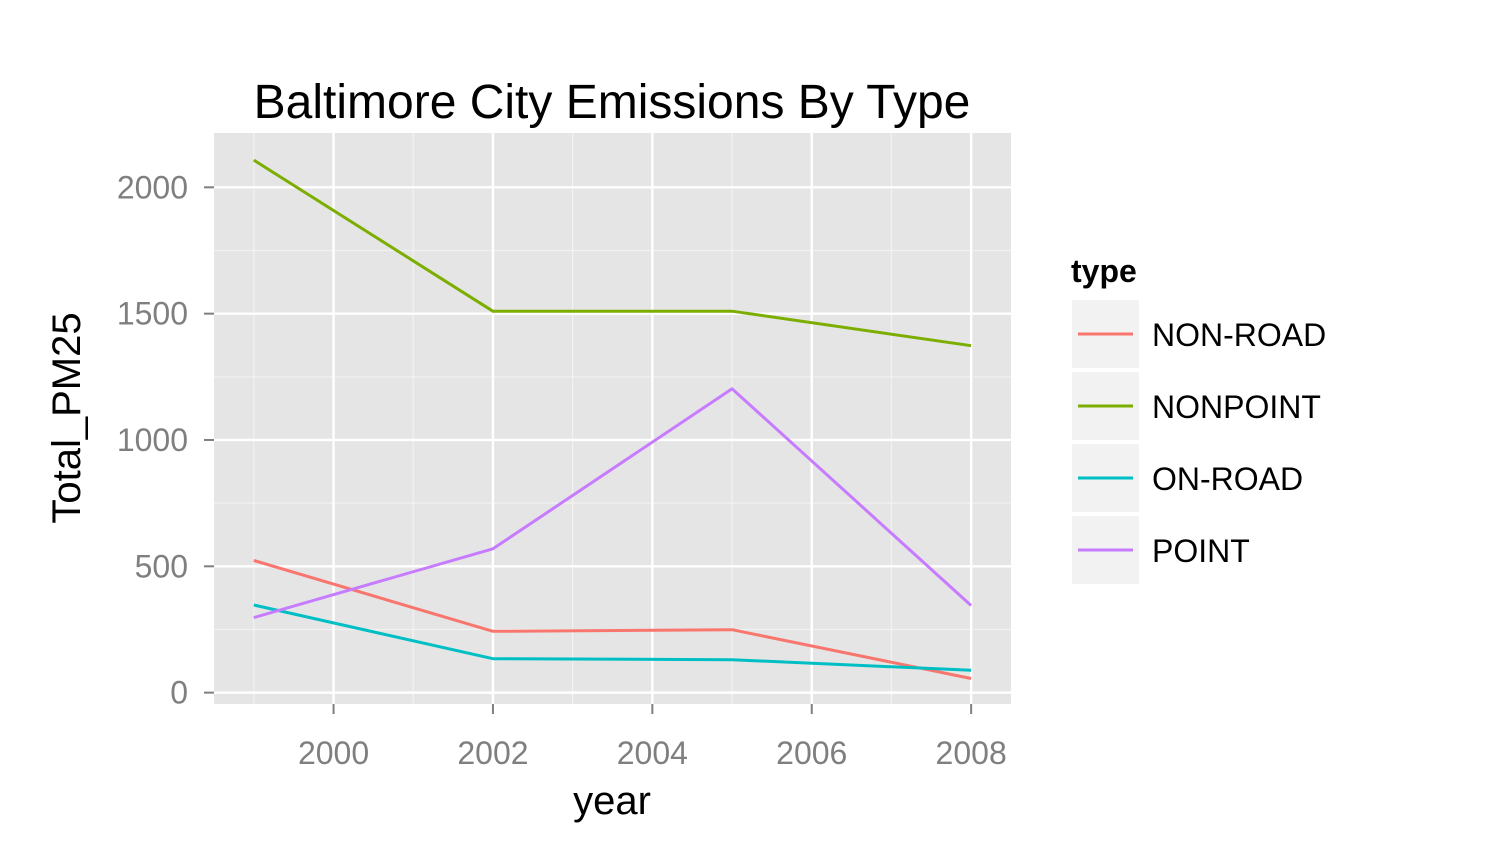 The image size is (1489, 865). What do you see at coordinates (1199, 442) in the screenshot?
I see `legend-items: NON-ROAD NONPOINT ON-ROAD POINT` at bounding box center [1199, 442].